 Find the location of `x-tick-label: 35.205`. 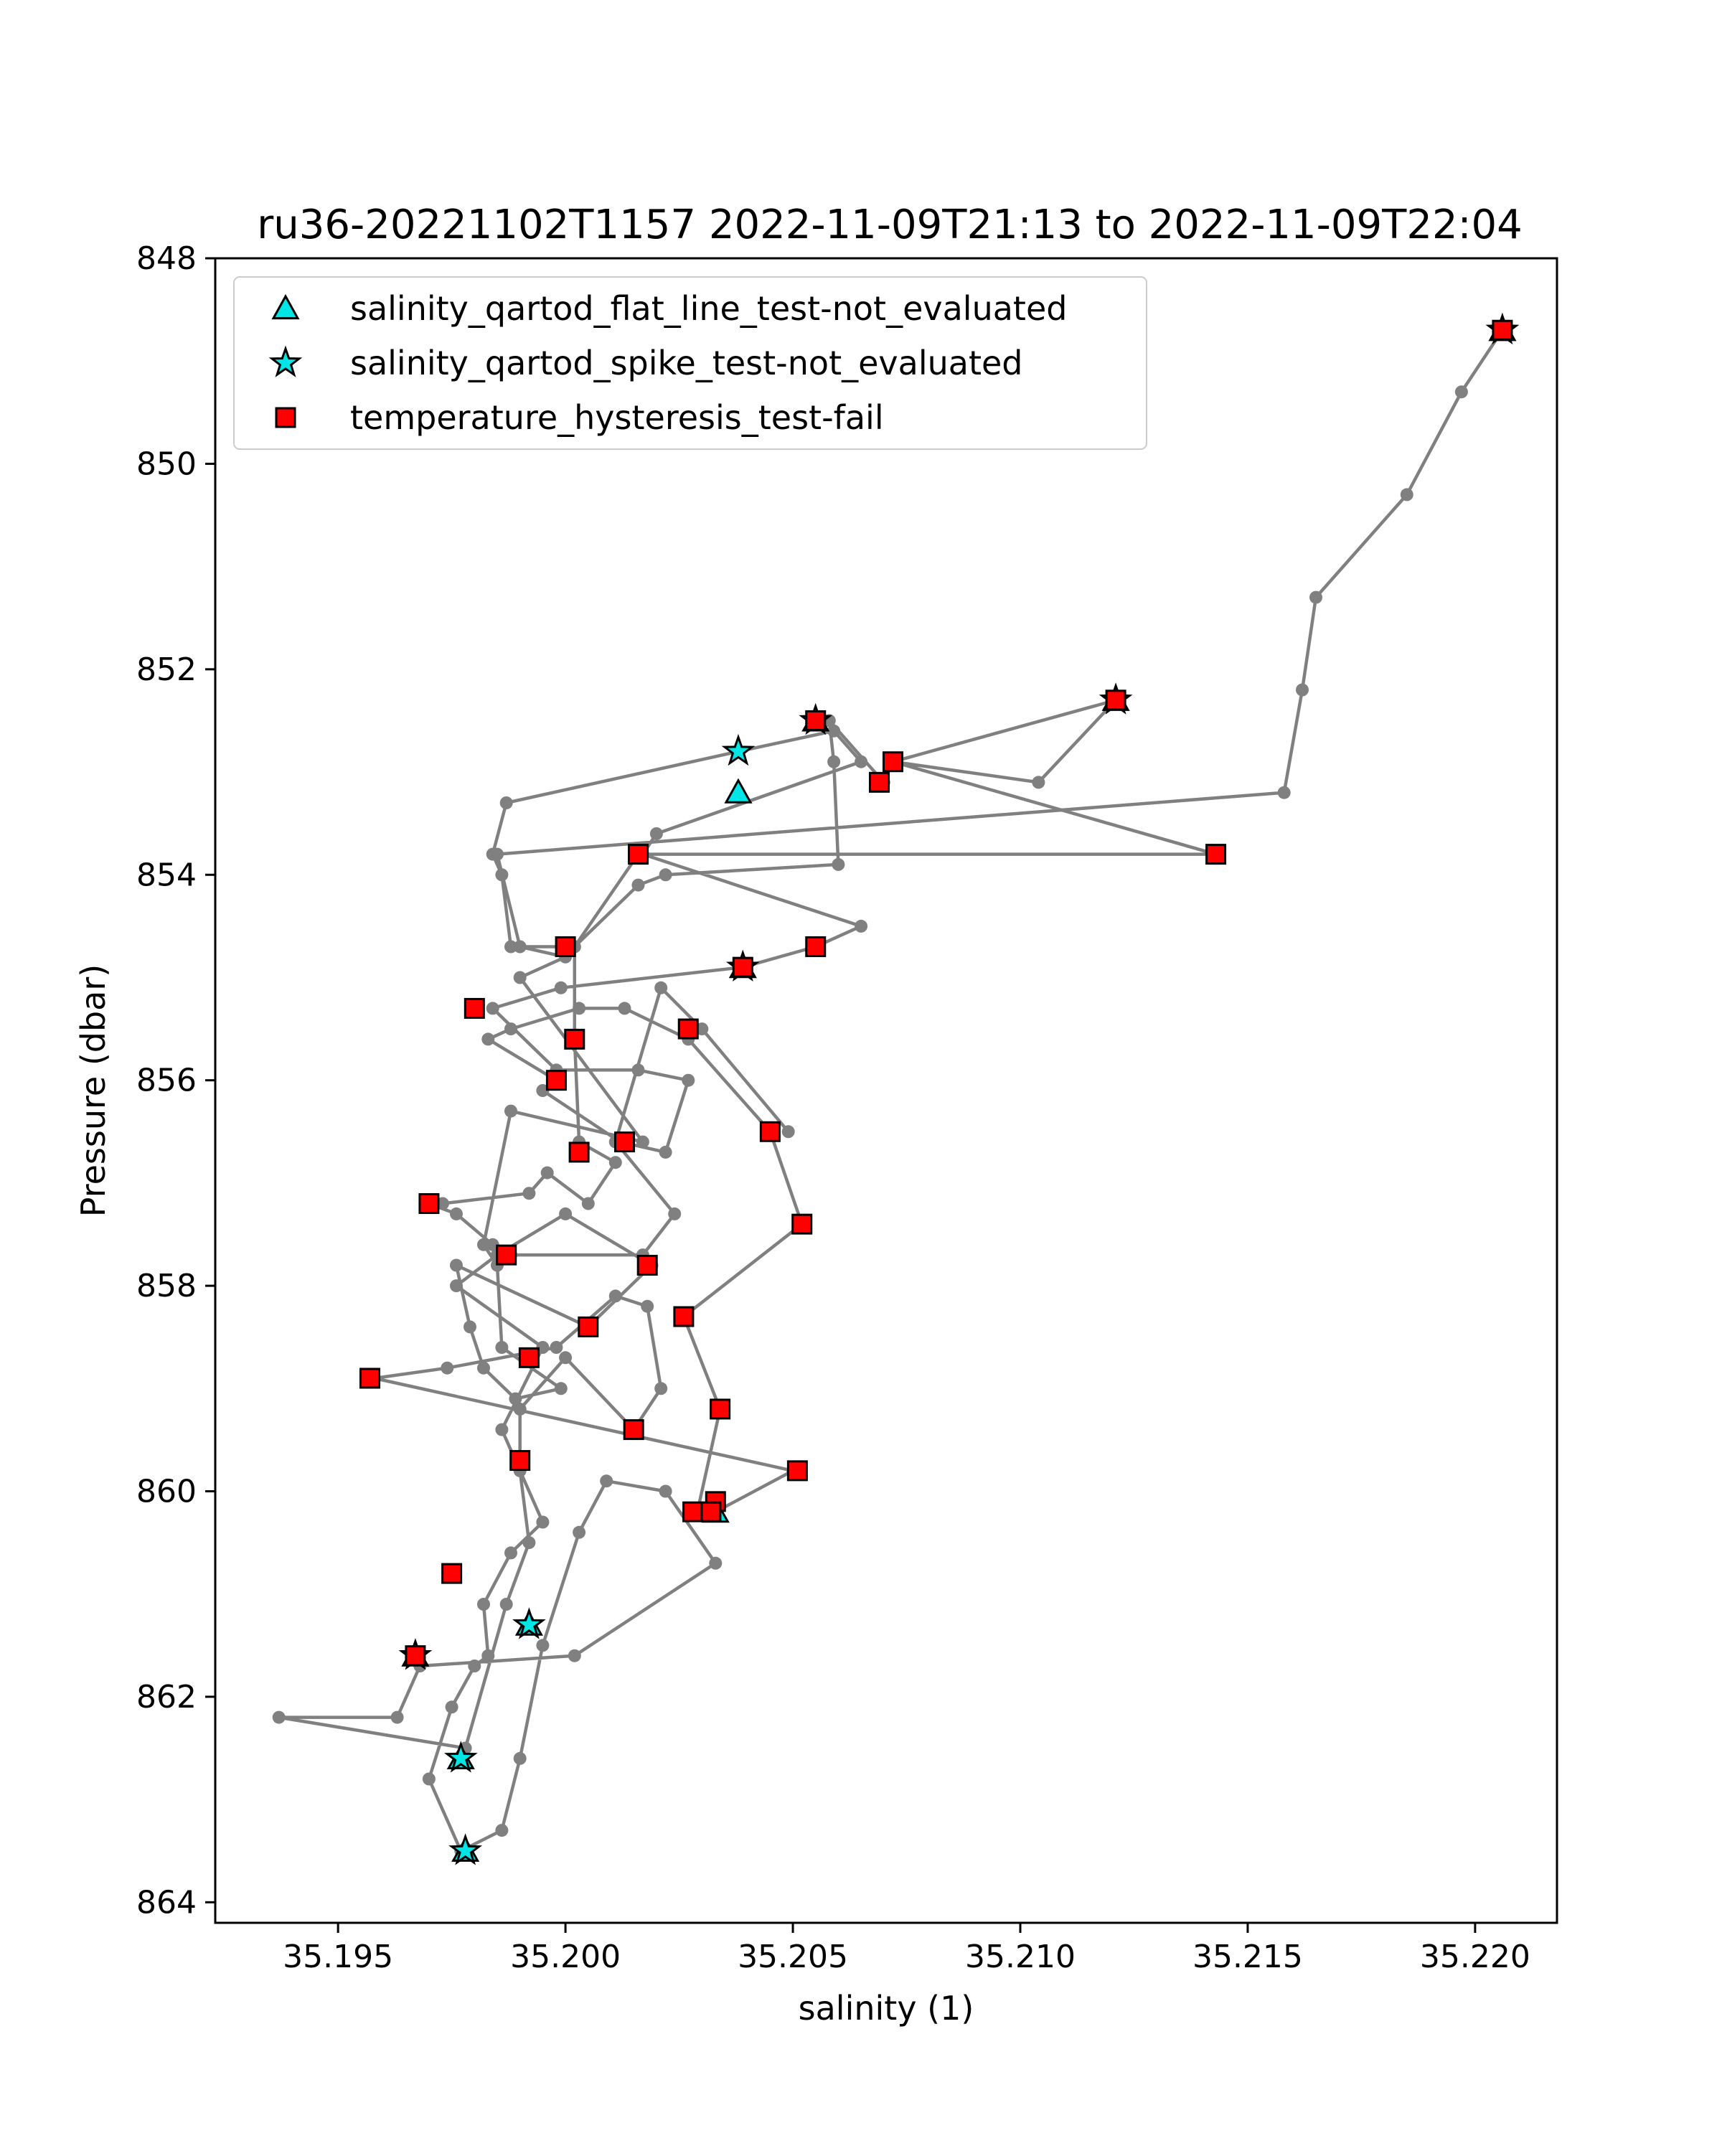

x-tick-label: 35.205 is located at coordinates (793, 1957).